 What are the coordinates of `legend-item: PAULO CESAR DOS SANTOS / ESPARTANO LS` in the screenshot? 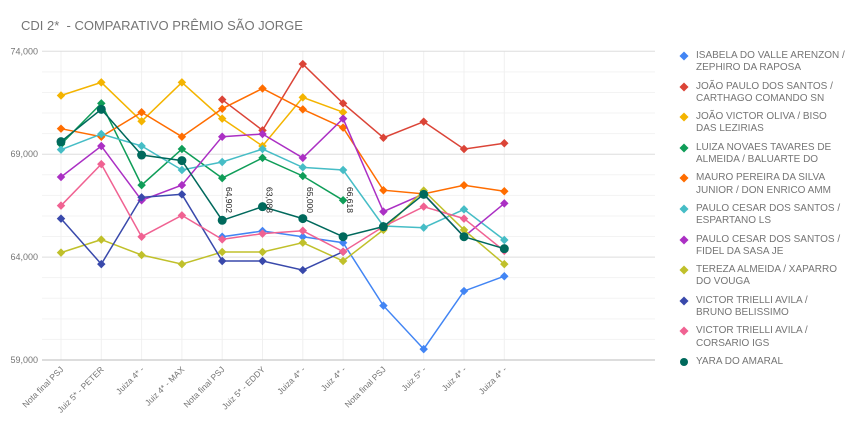 It's located at (760, 215).